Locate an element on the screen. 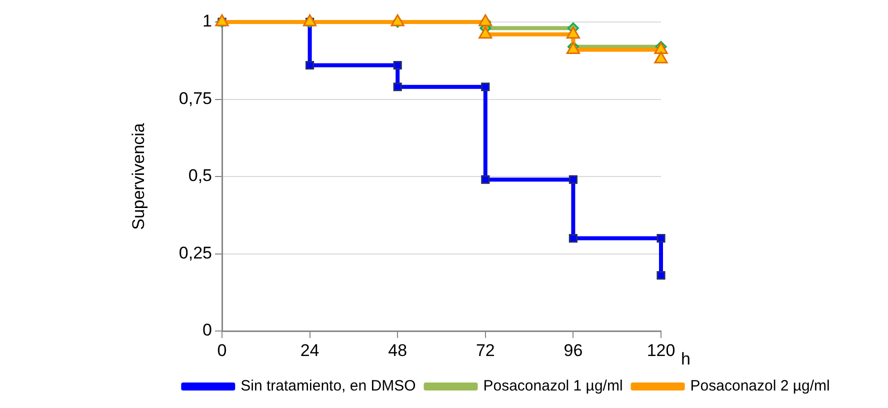  y-tick-label: 0,5 is located at coordinates (200, 176).